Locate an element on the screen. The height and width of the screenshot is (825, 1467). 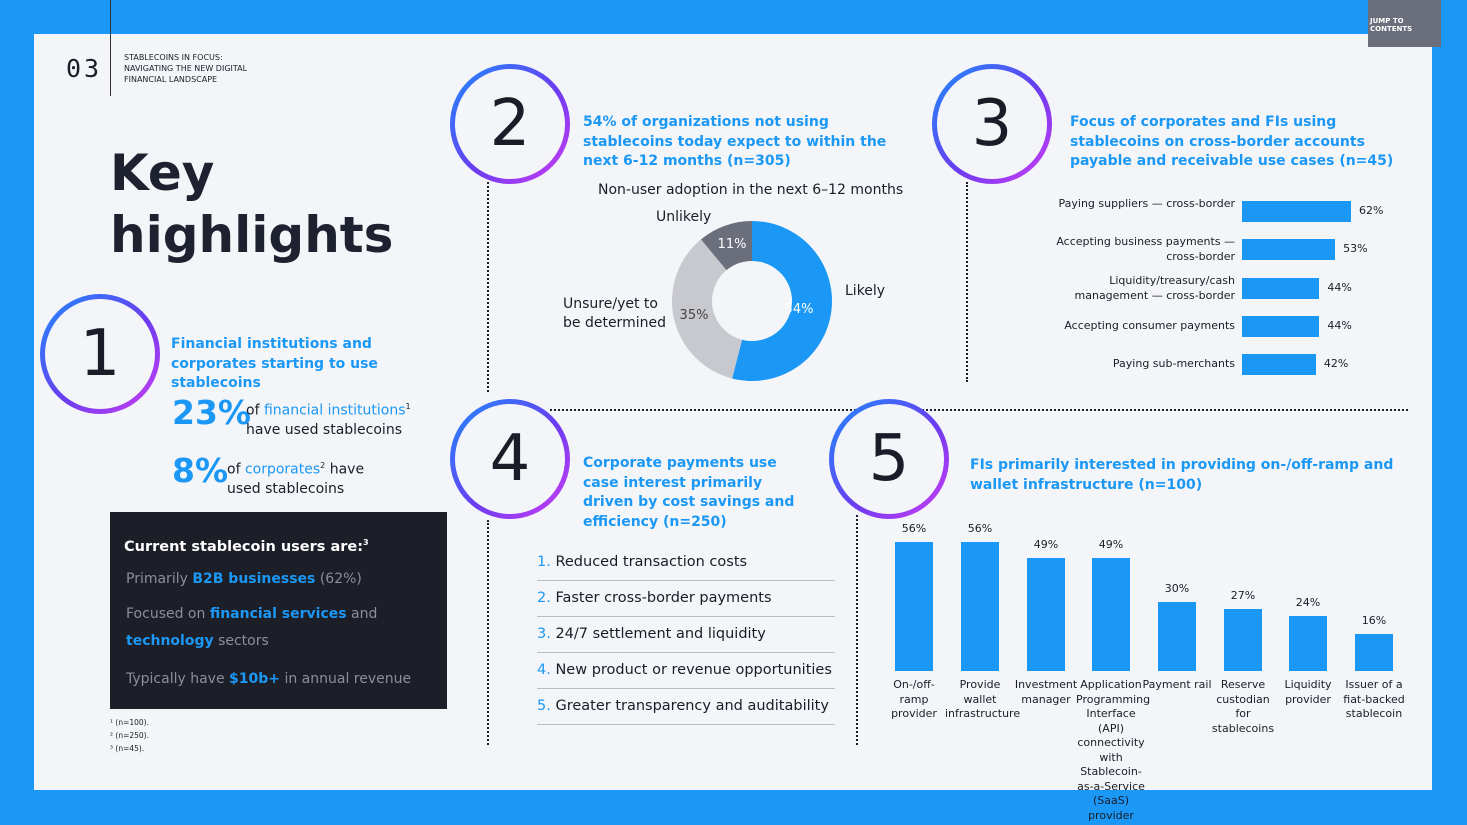
users-line-3: technology sectors is located at coordinates (197, 641).